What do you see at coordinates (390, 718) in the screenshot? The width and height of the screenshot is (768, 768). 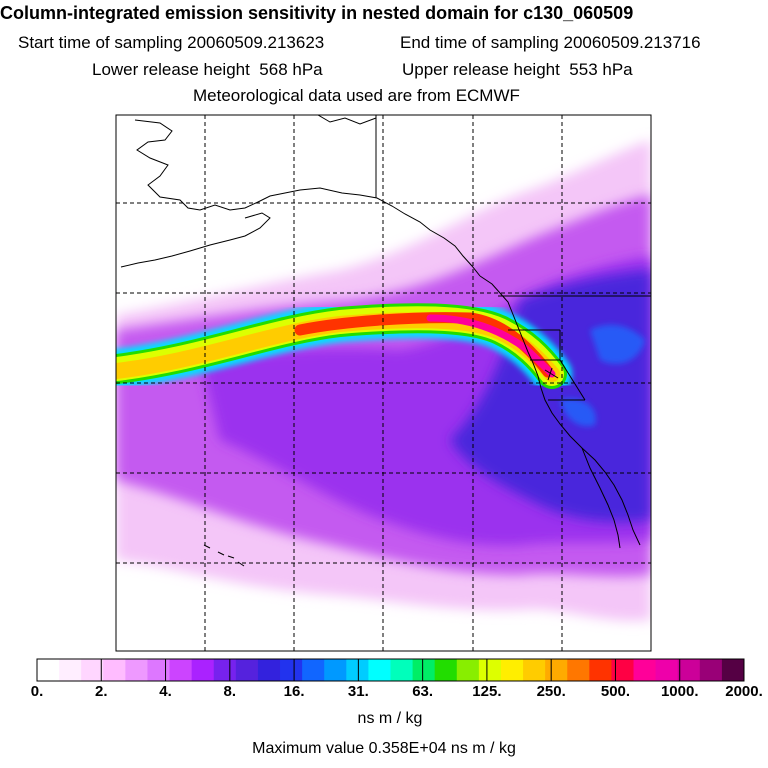 I see `colorbar-units: ns m / kg` at bounding box center [390, 718].